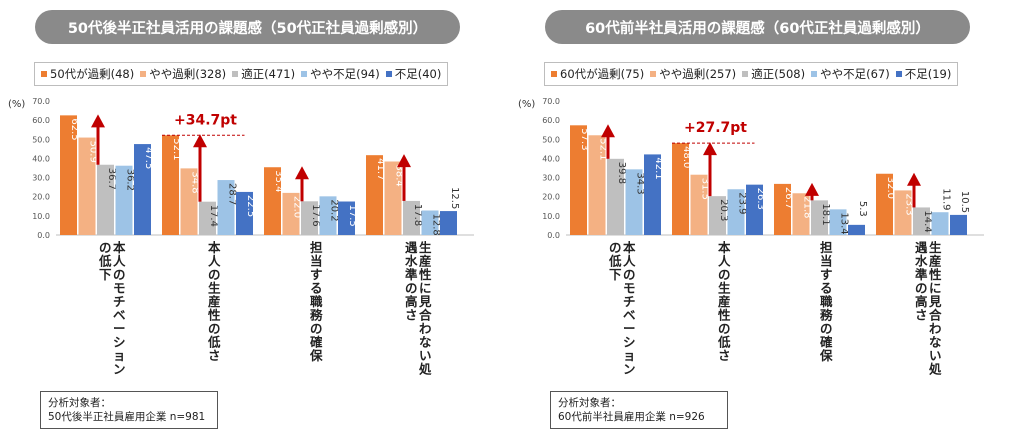 Image resolution: width=1020 pixels, height=440 pixels. I want to click on legend-item: 不足(40), so click(413, 74).